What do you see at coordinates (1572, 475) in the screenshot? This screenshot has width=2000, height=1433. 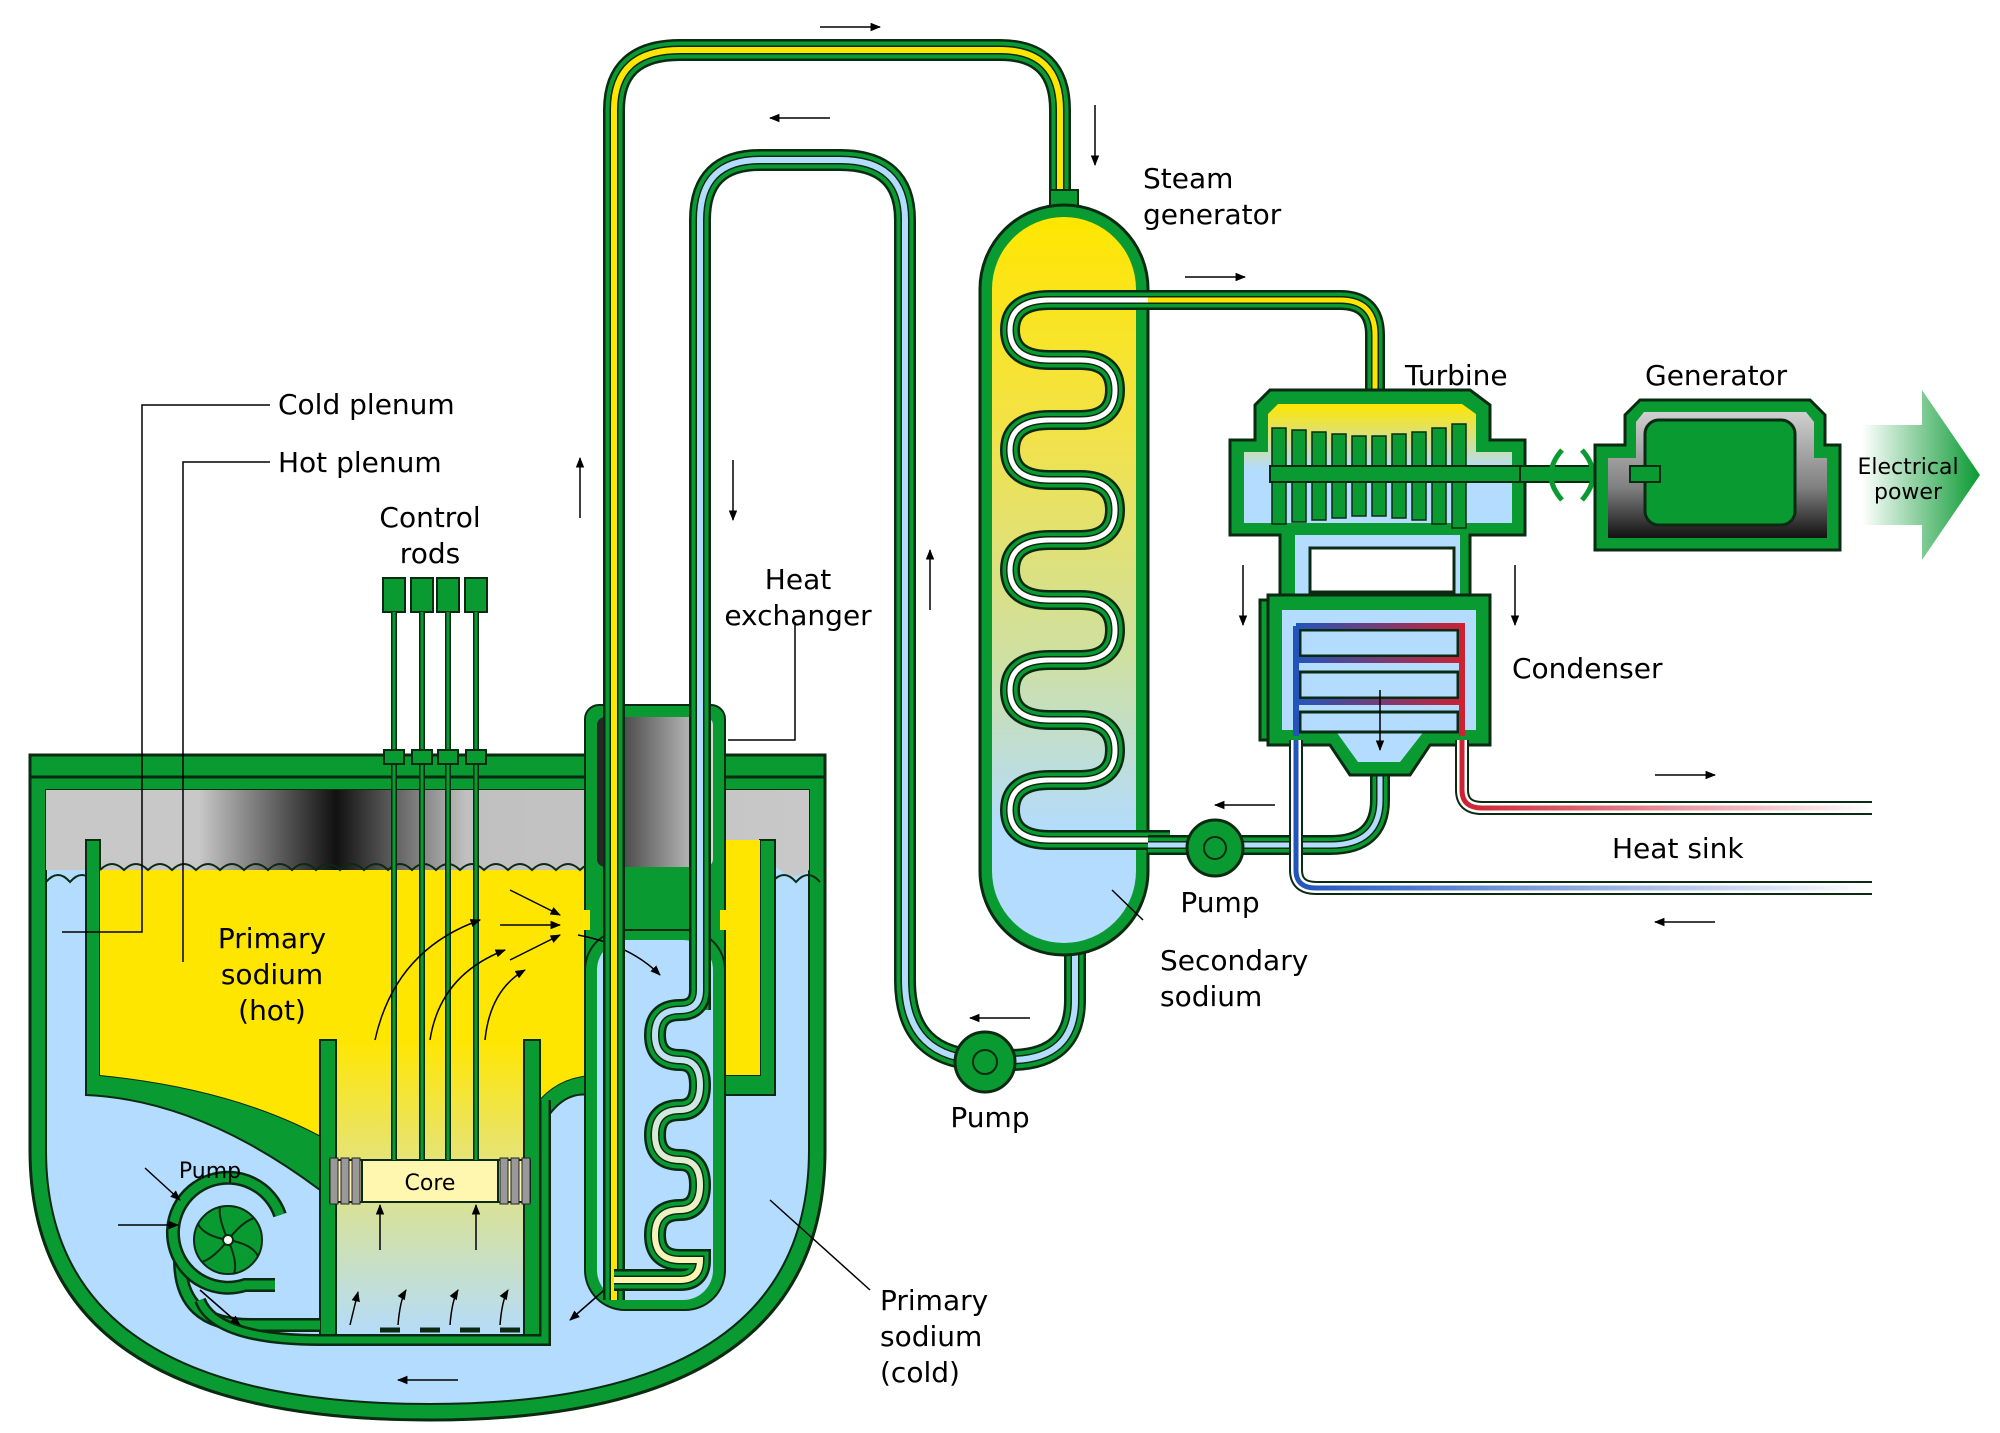 I see `shaft-rotation-icon` at bounding box center [1572, 475].